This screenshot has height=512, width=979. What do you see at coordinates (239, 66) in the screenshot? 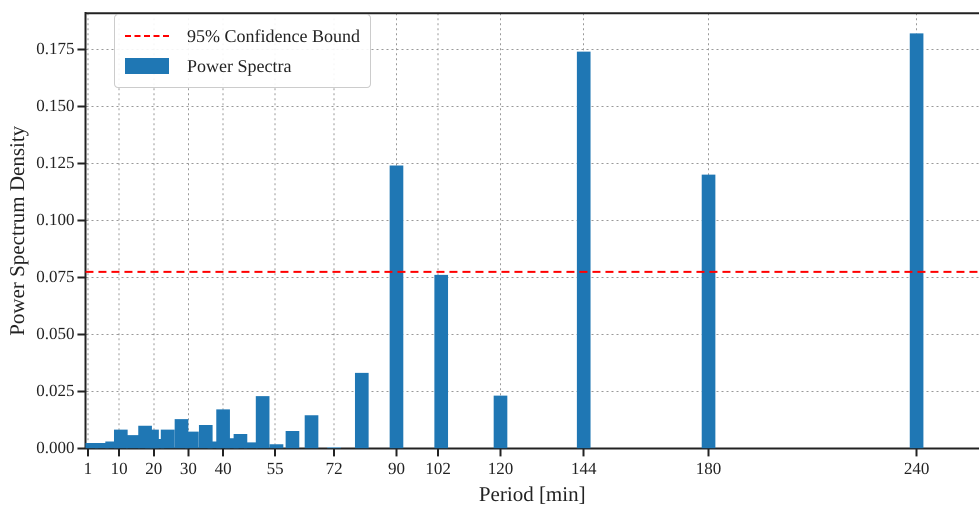
I see `legend-label: Power Spectra` at bounding box center [239, 66].